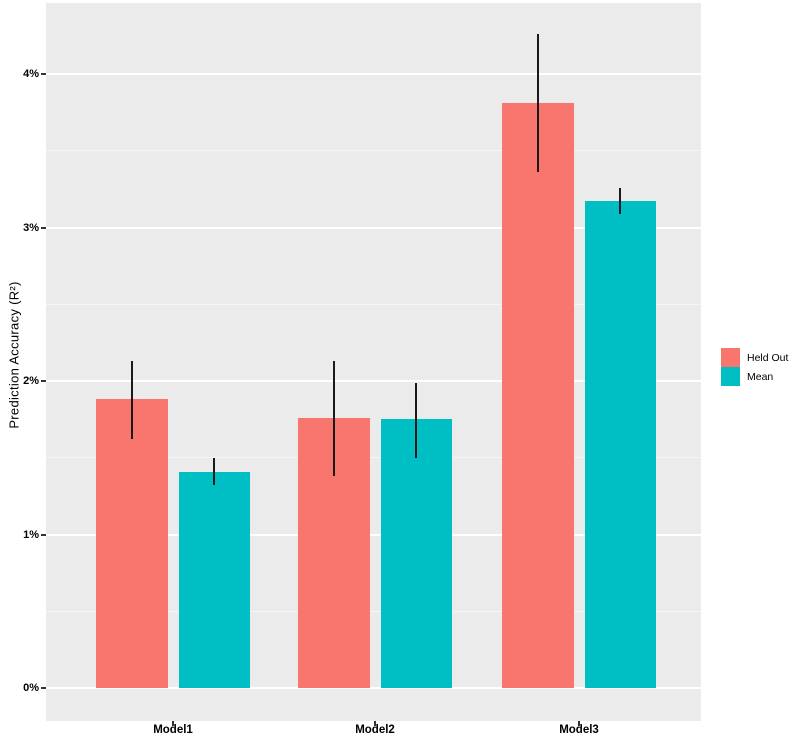 Image resolution: width=790 pixels, height=740 pixels. What do you see at coordinates (214, 579) in the screenshot?
I see `bar-mean-model1` at bounding box center [214, 579].